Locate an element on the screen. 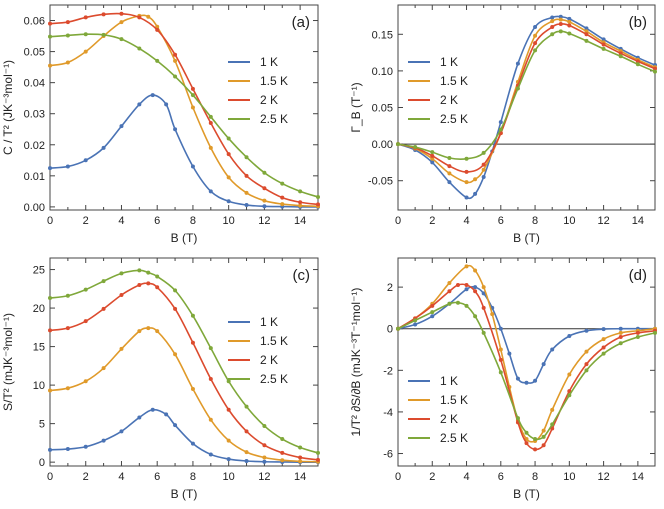  y-tick-label: 2 is located at coordinates (390, 288).